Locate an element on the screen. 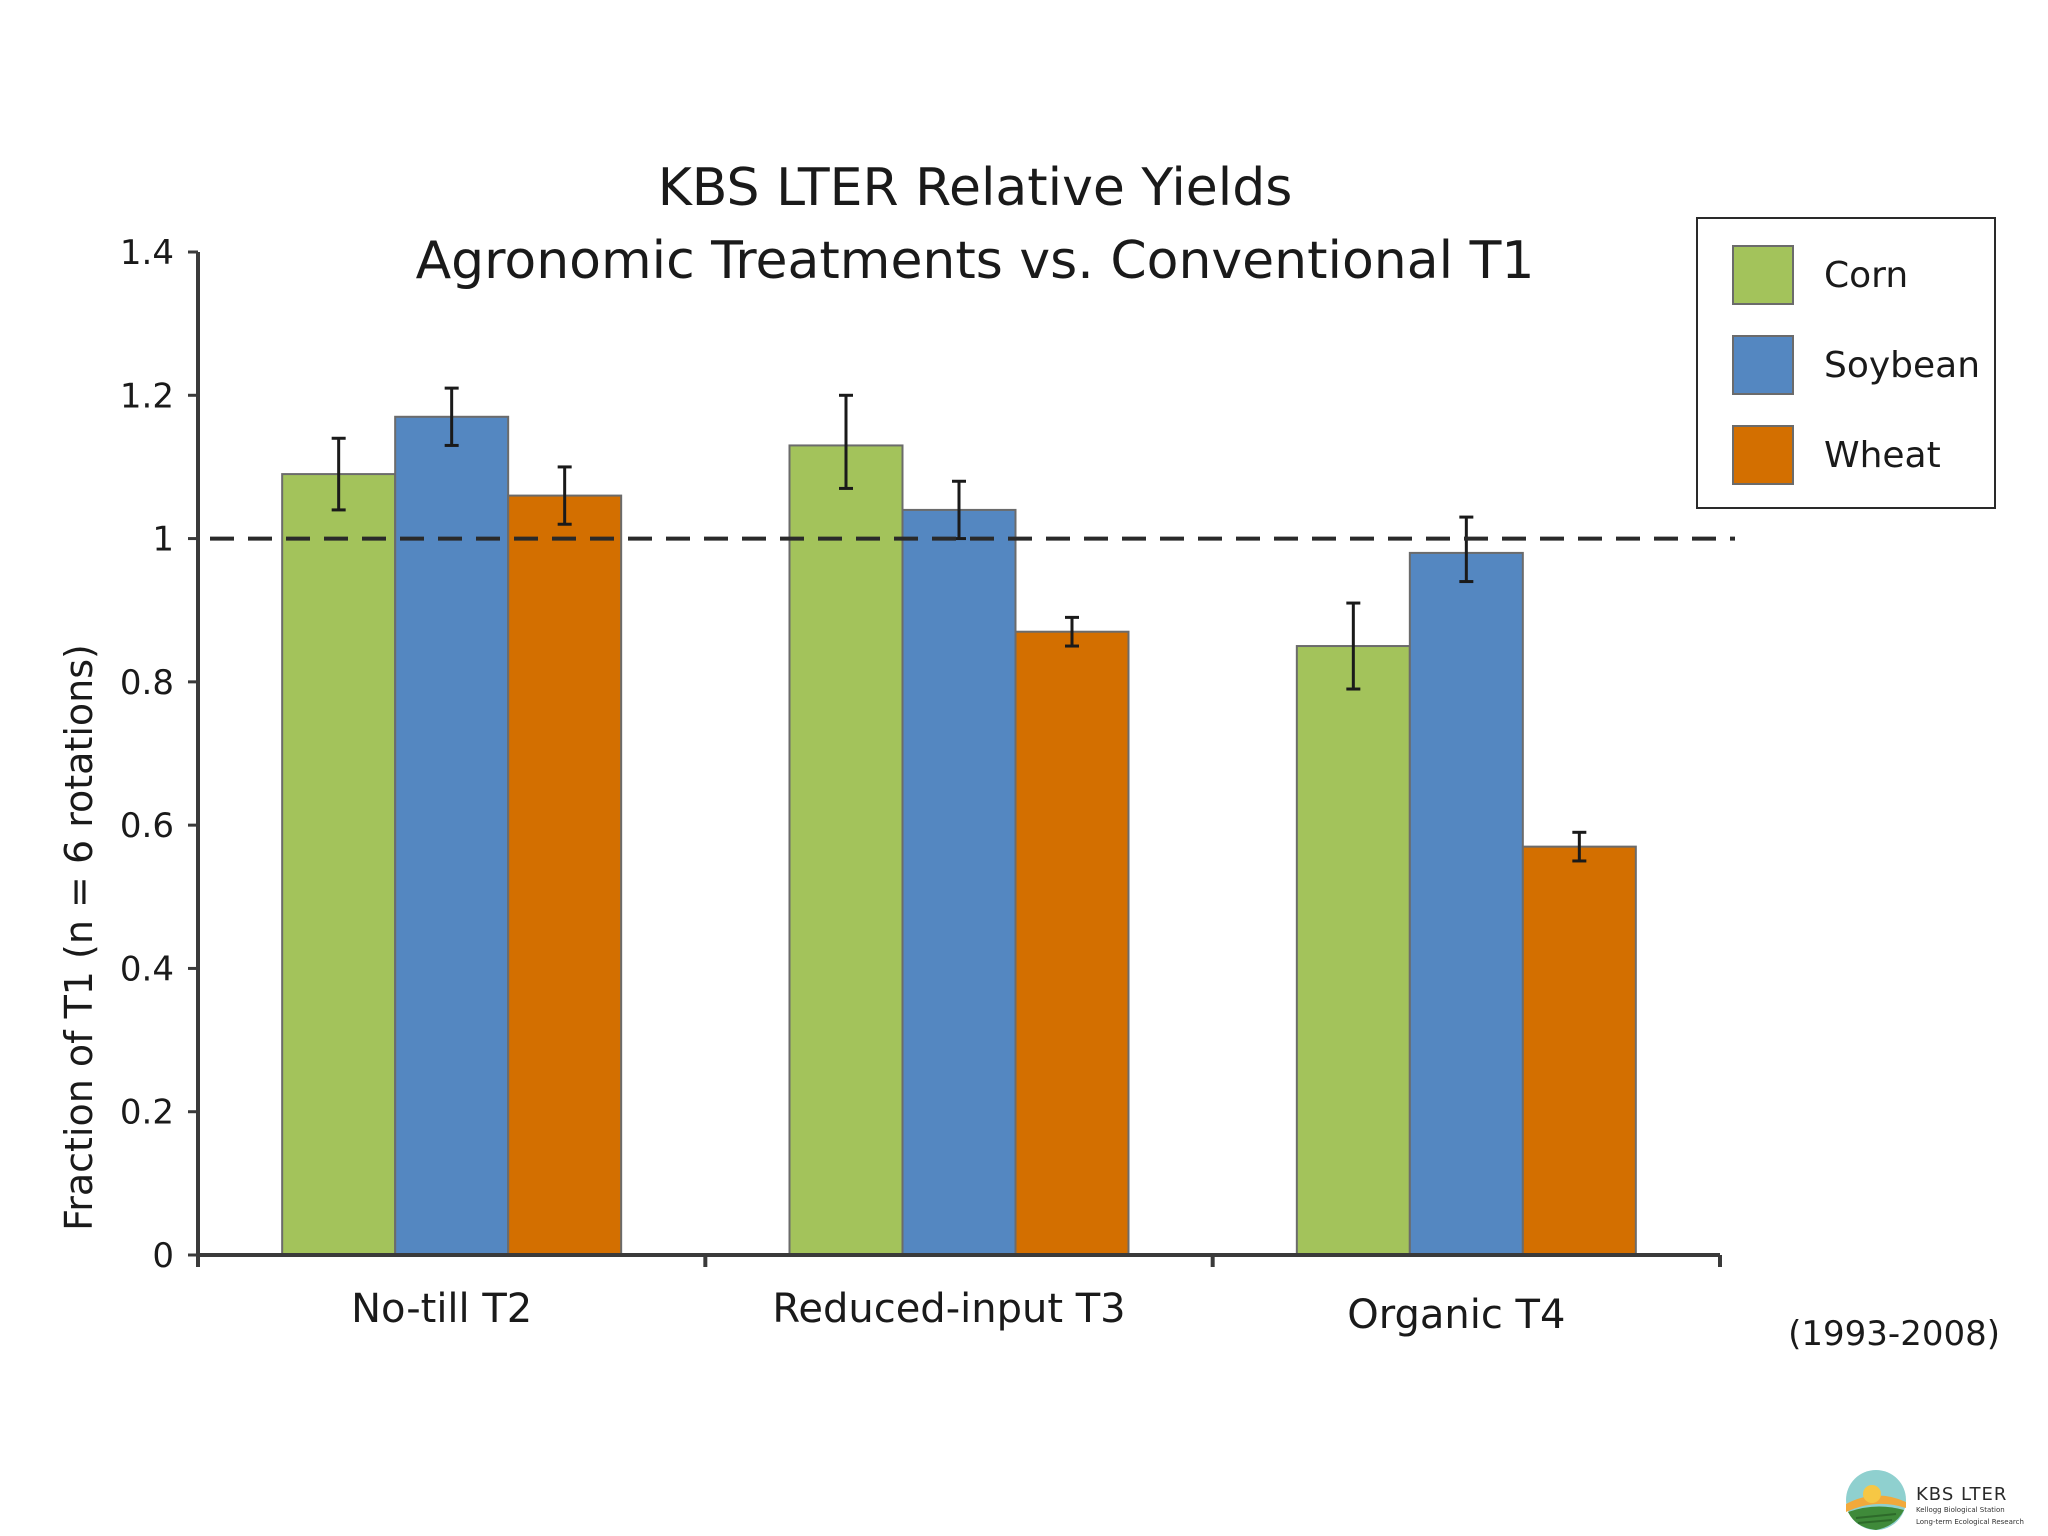 The height and width of the screenshot is (1536, 2048). y-tick-label: 0.2 is located at coordinates (147, 1113).